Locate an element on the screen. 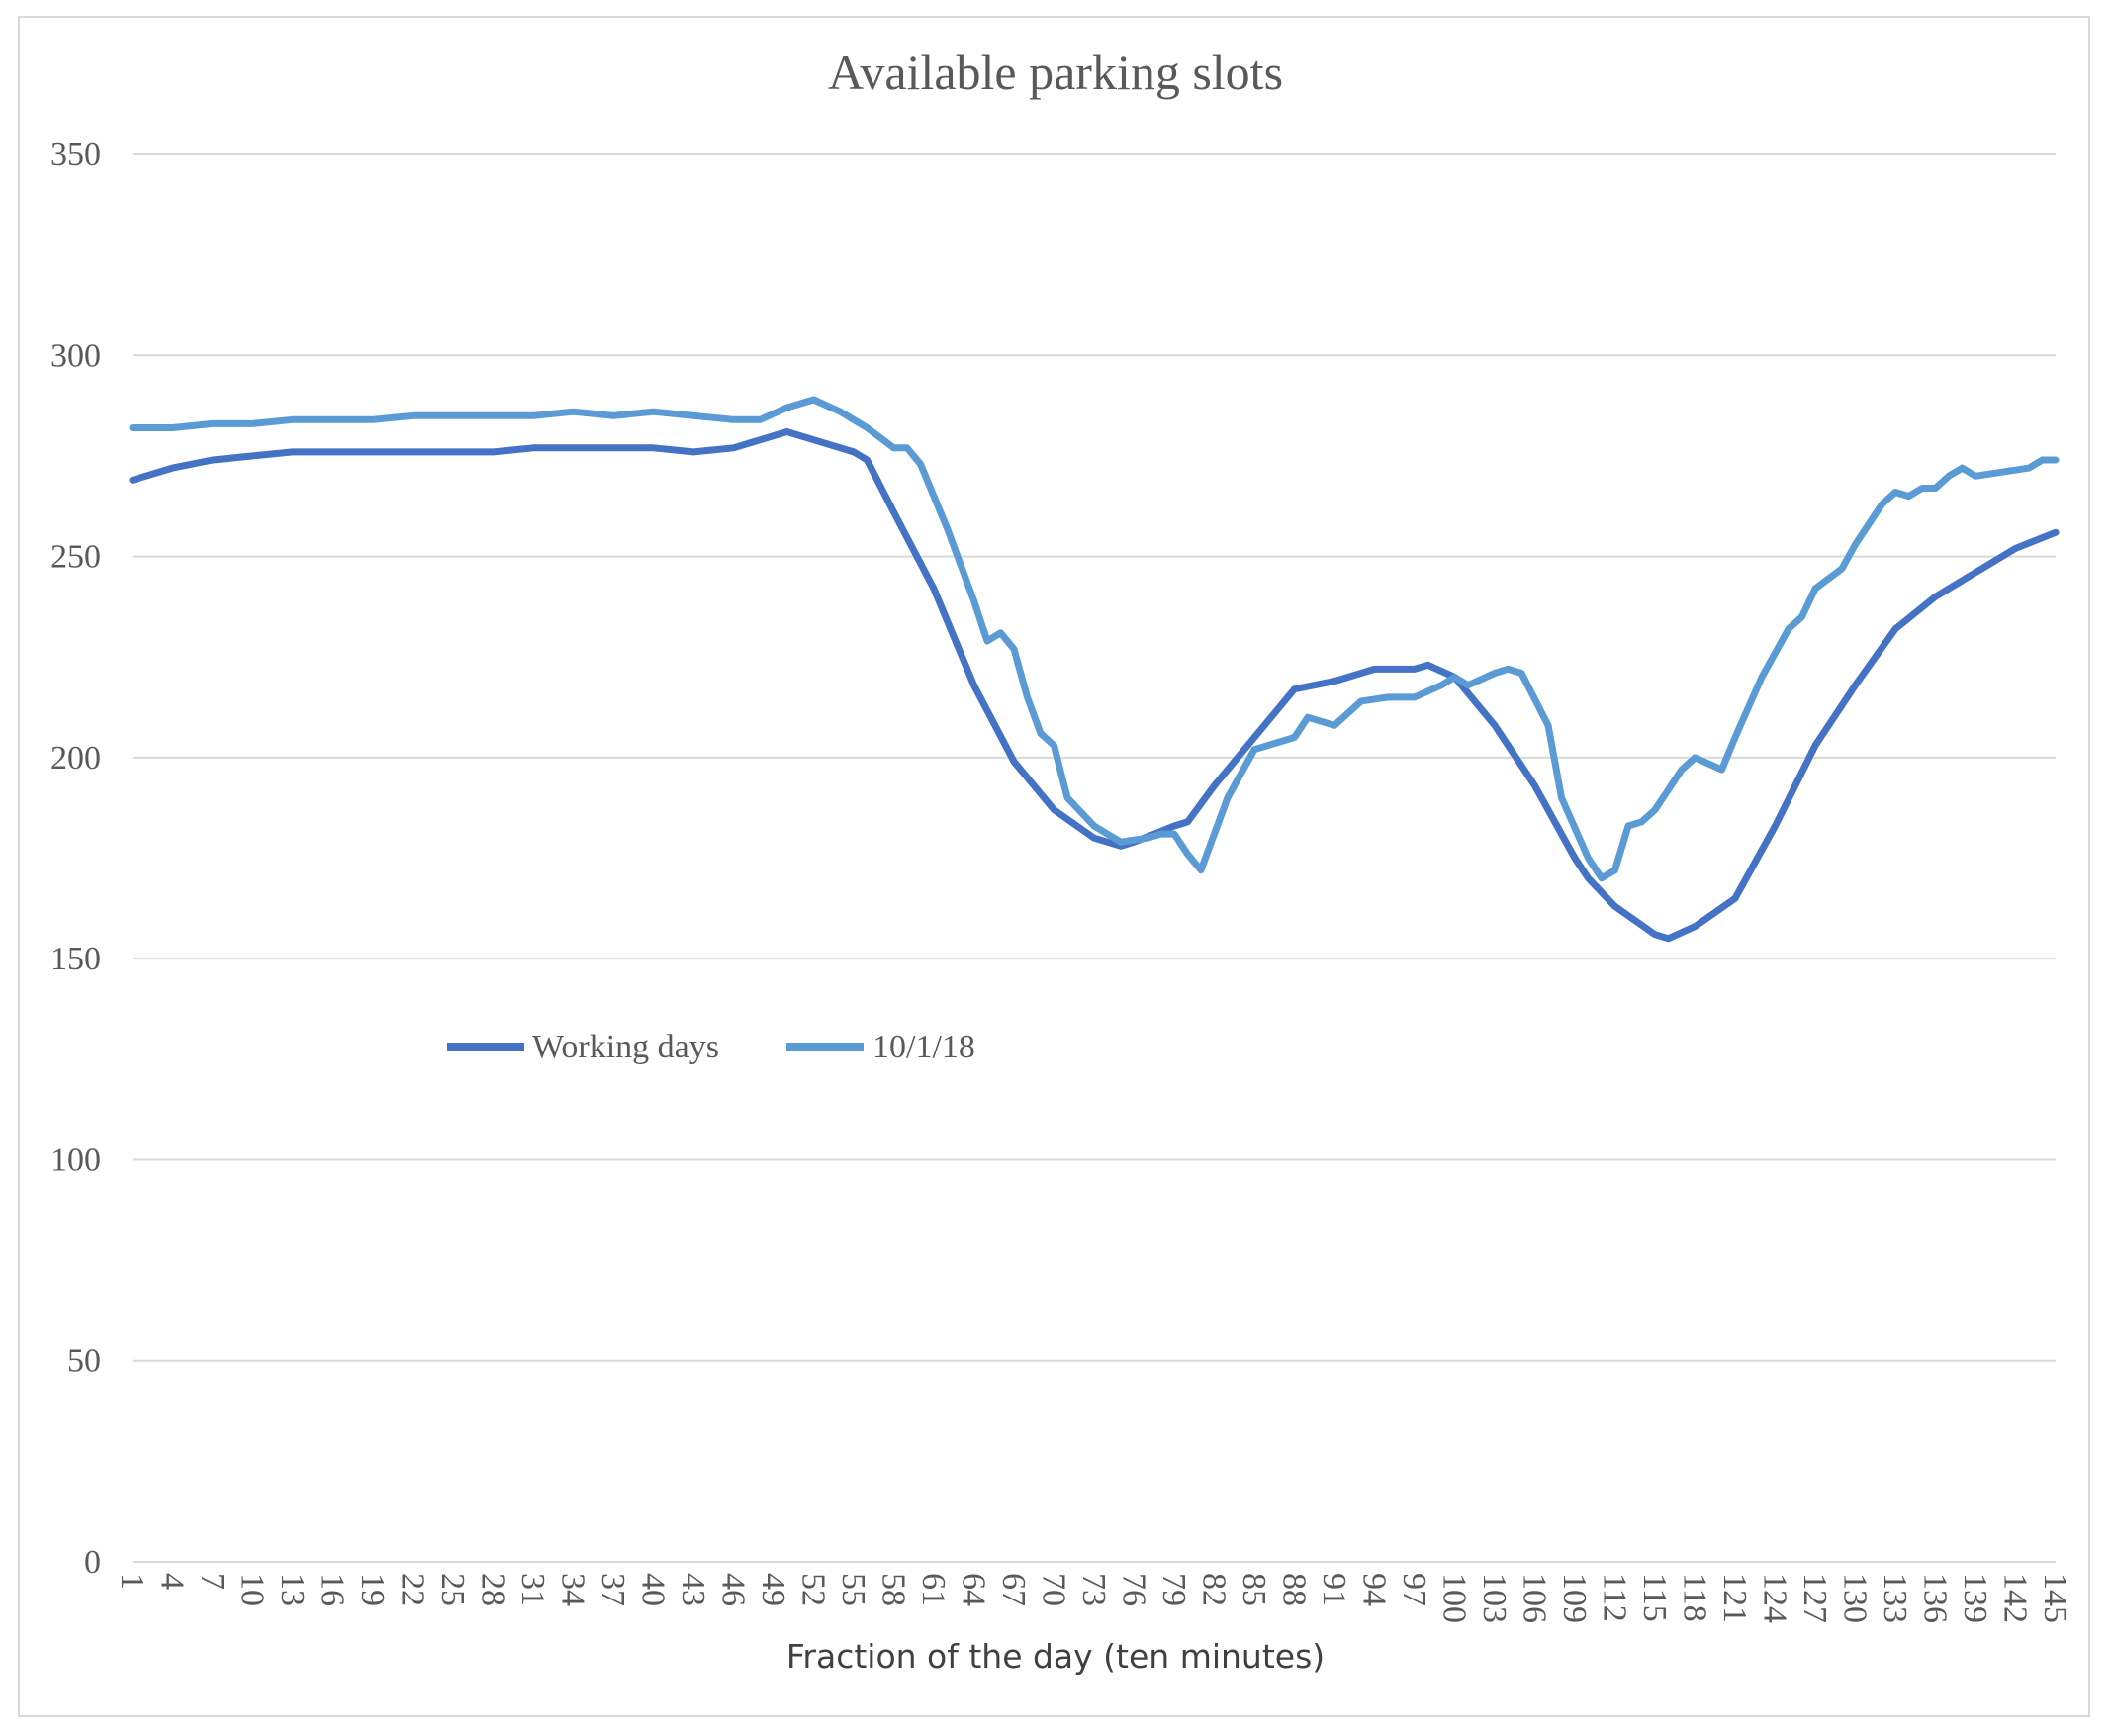  y-tick-label: 100 is located at coordinates (76, 1160).